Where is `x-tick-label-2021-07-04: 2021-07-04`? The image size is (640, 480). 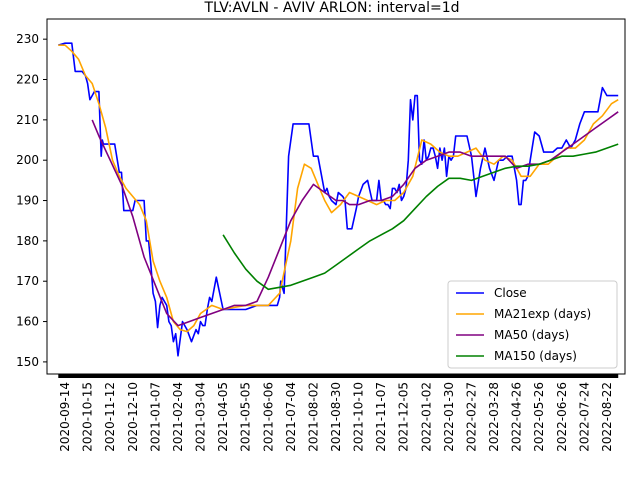 x-tick-label-2021-07-04: 2021-07-04 is located at coordinates (291, 417).